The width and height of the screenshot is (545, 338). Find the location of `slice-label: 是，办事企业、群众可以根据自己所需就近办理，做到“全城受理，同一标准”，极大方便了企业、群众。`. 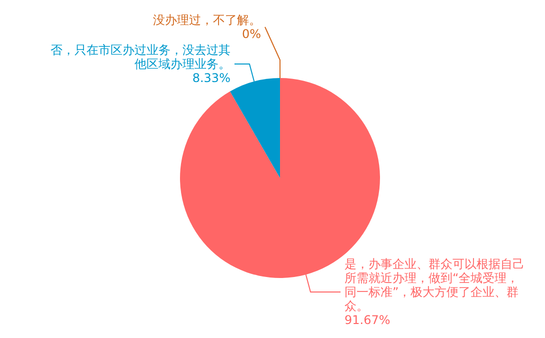

slice-label: 是，办事企业、群众可以根据自己所需就近办理，做到“全城受理，同一标准”，极大方便了企业、群众。 is located at coordinates (434, 284).